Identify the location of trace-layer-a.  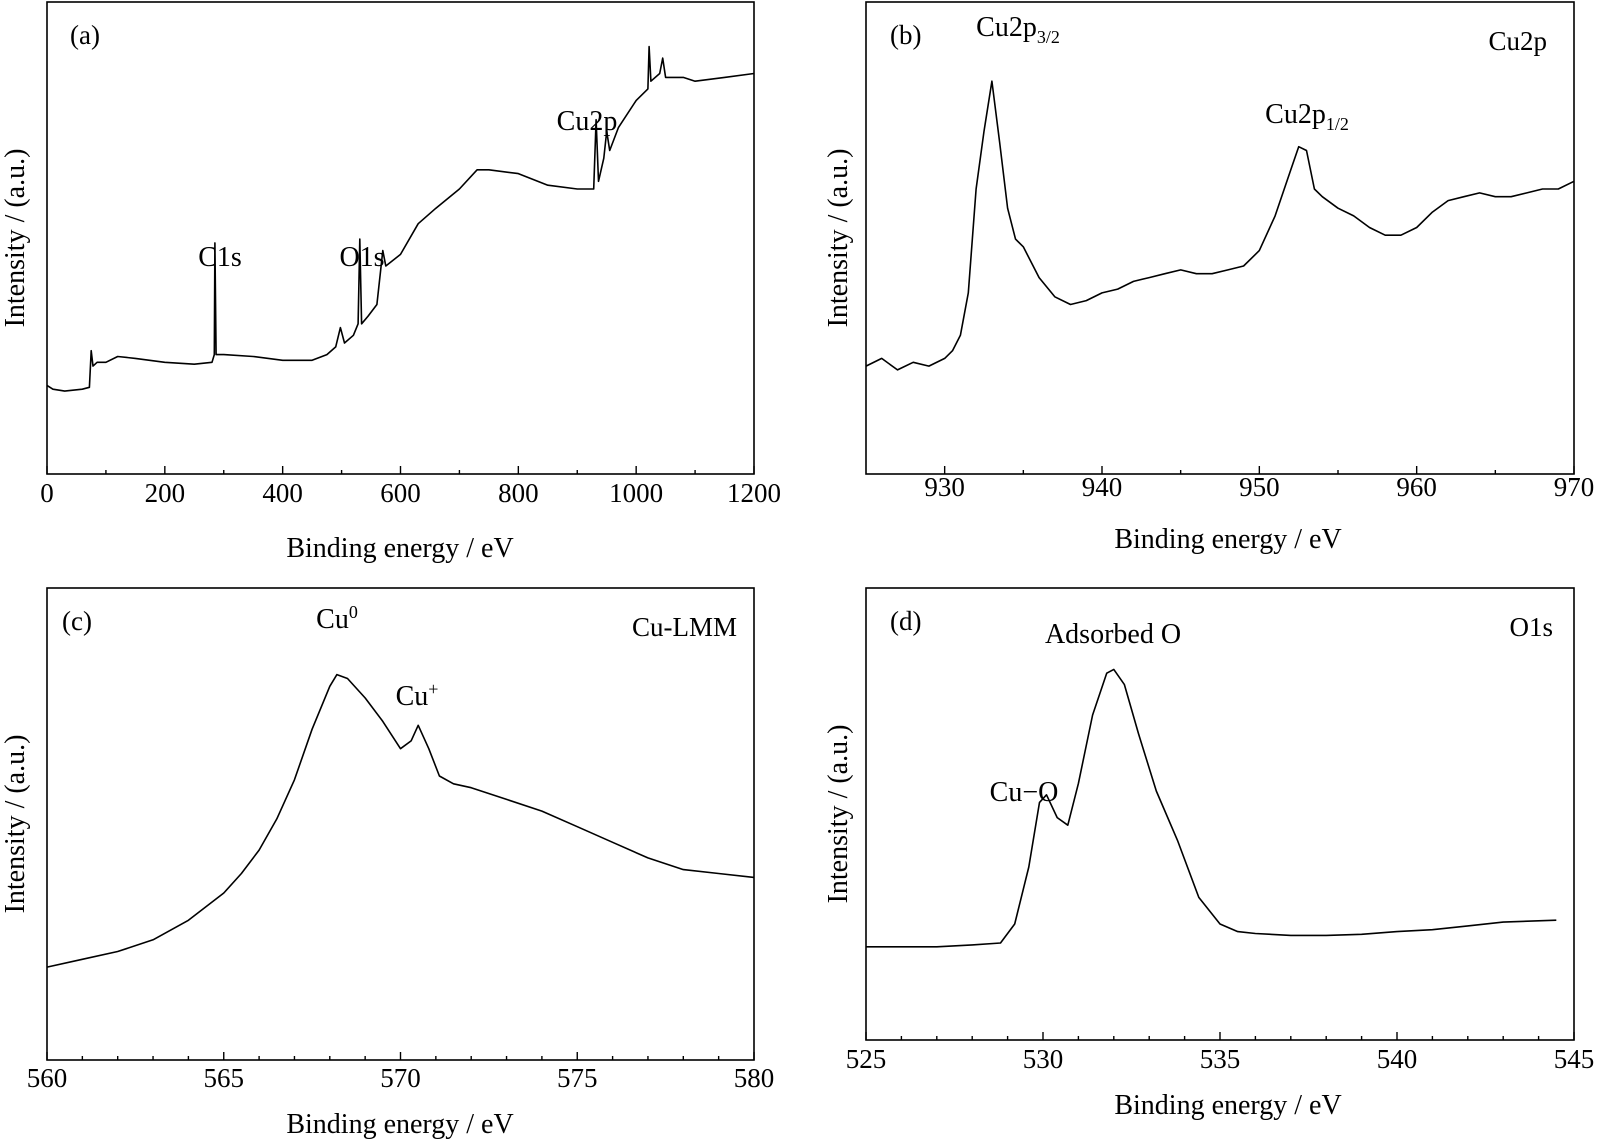
(400, 218).